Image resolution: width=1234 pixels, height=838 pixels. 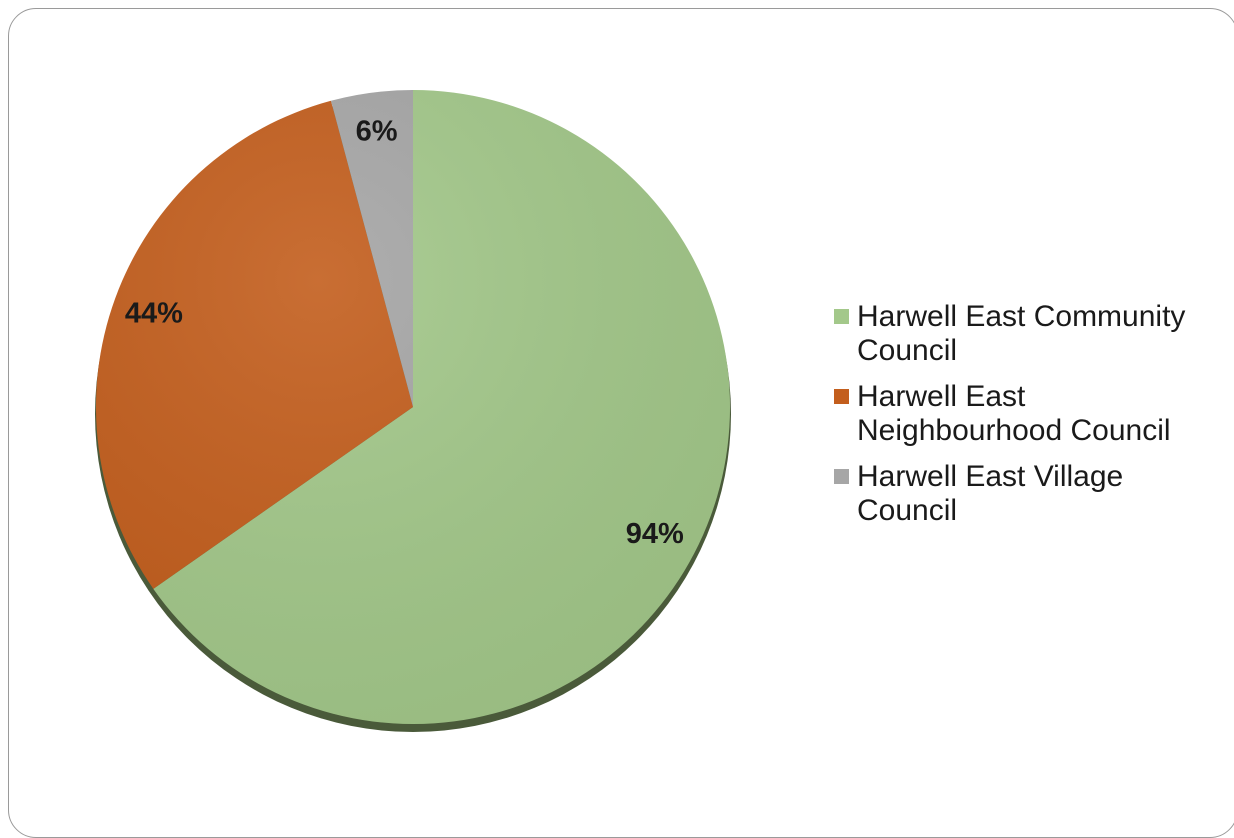 What do you see at coordinates (1021, 333) in the screenshot?
I see `legend-label: Harwell East Community Council` at bounding box center [1021, 333].